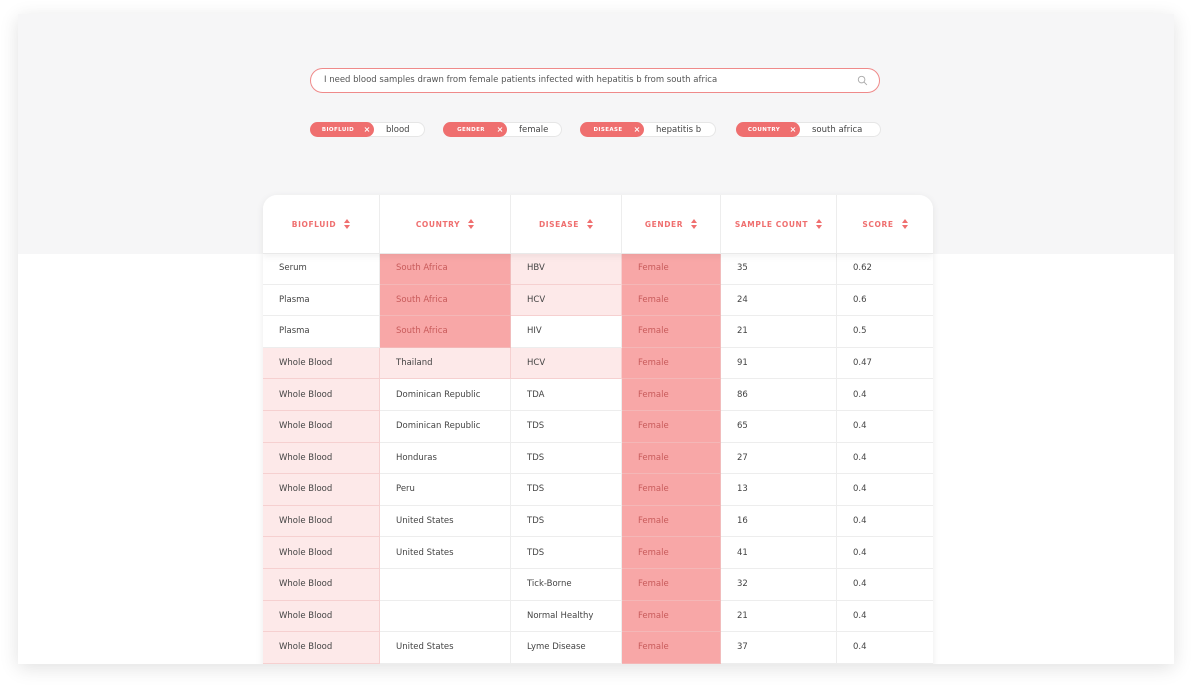 The image size is (1194, 698). I want to click on filter-value: hepatitis b, so click(679, 130).